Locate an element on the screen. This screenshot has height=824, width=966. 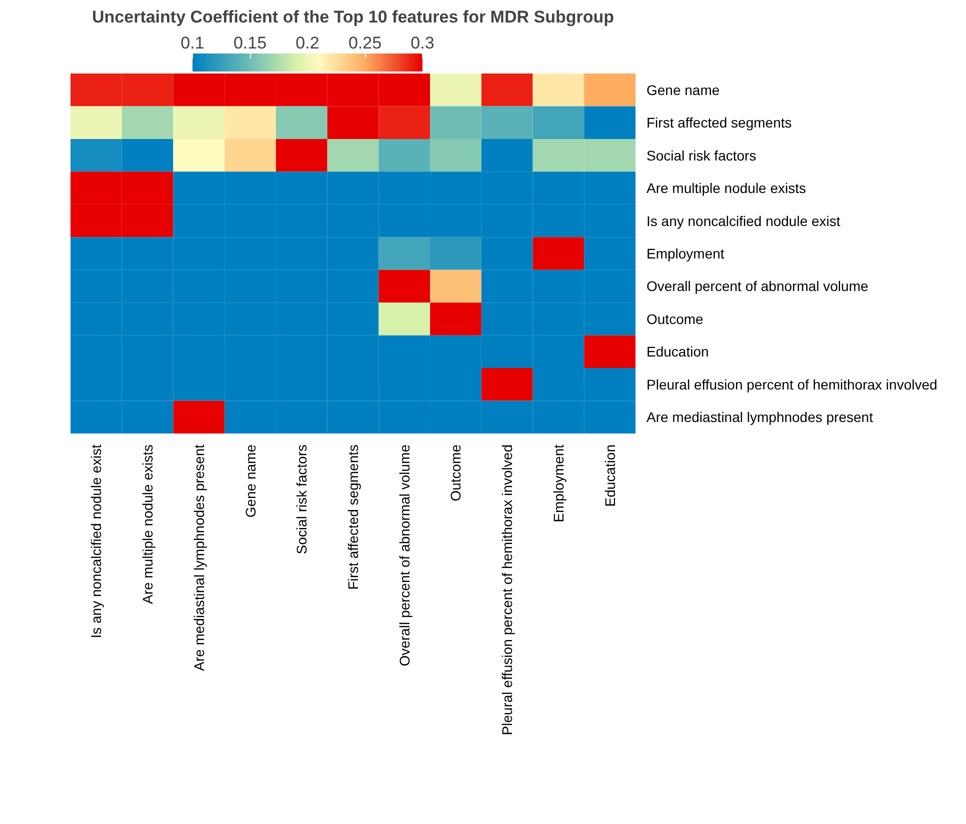
y-tick-label: Employment is located at coordinates (685, 254).